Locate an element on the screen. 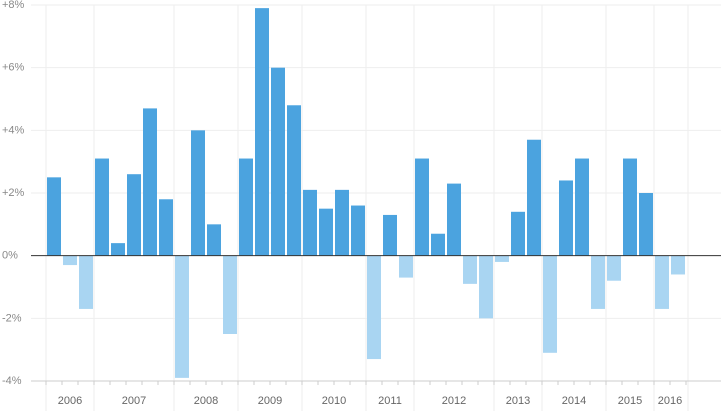  x-tick-label: 2015 is located at coordinates (630, 401).